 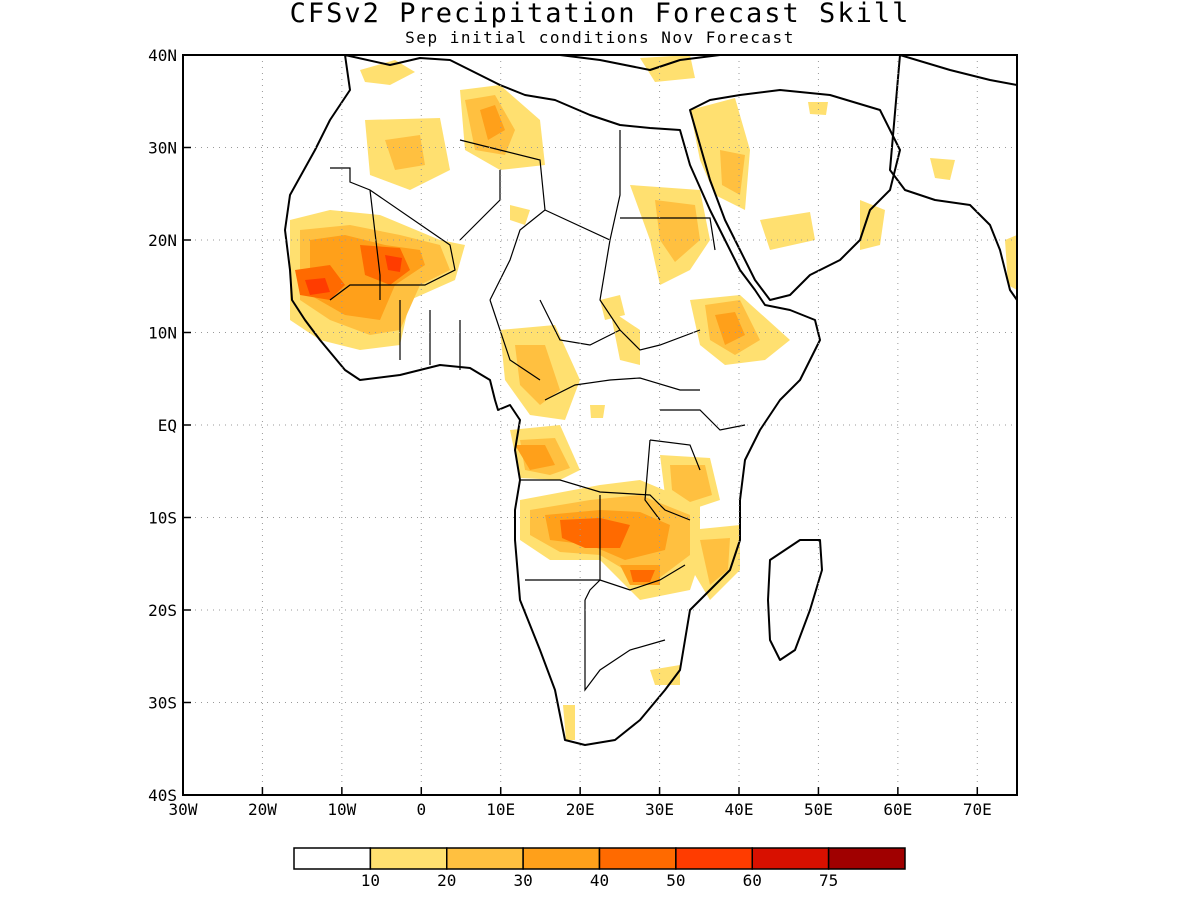 What do you see at coordinates (262, 809) in the screenshot?
I see `lon-tick-label: 20W` at bounding box center [262, 809].